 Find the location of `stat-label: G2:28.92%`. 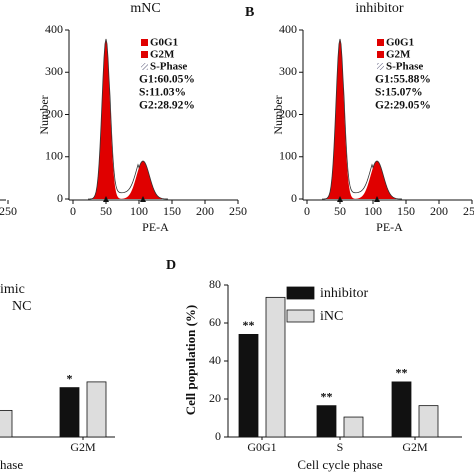

stat-label: G2:28.92% is located at coordinates (167, 106).